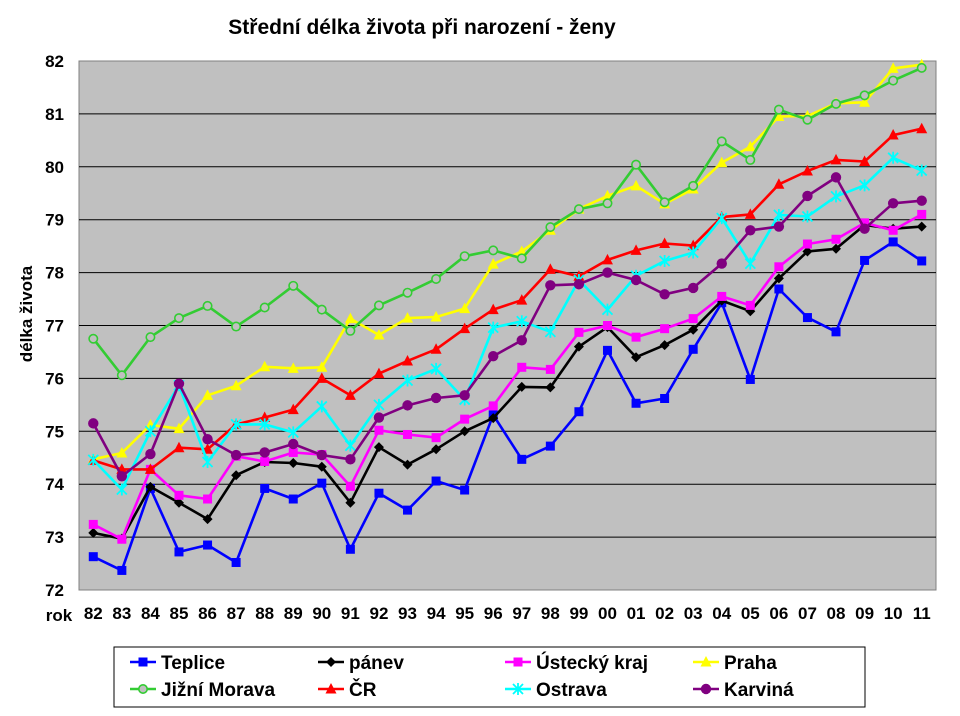  Describe the element at coordinates (54, 61) in the screenshot. I see `y-tick-label: 82` at that location.